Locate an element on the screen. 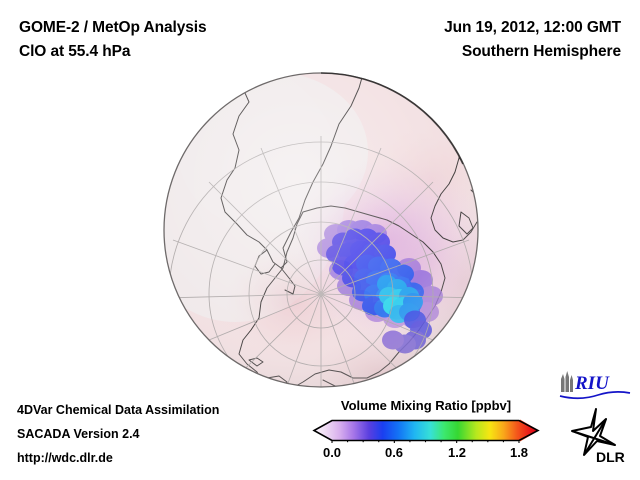  footer-line-url: http://wdc.dlr.de is located at coordinates (65, 458).